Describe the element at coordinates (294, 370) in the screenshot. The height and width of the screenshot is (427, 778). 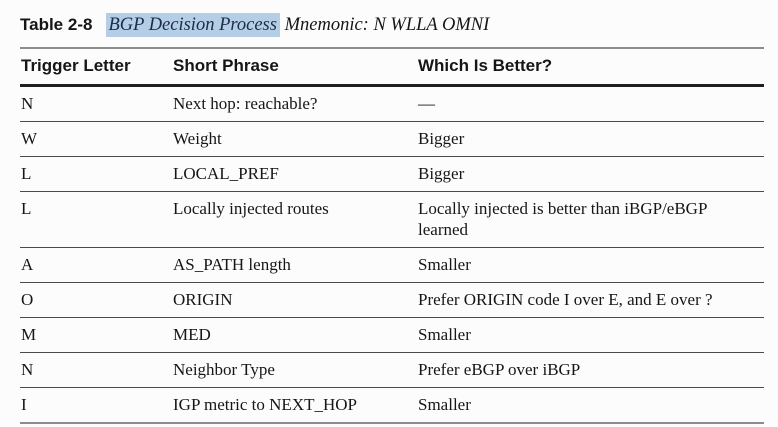
I see `cell-short-phrase: Neighbor Type` at that location.